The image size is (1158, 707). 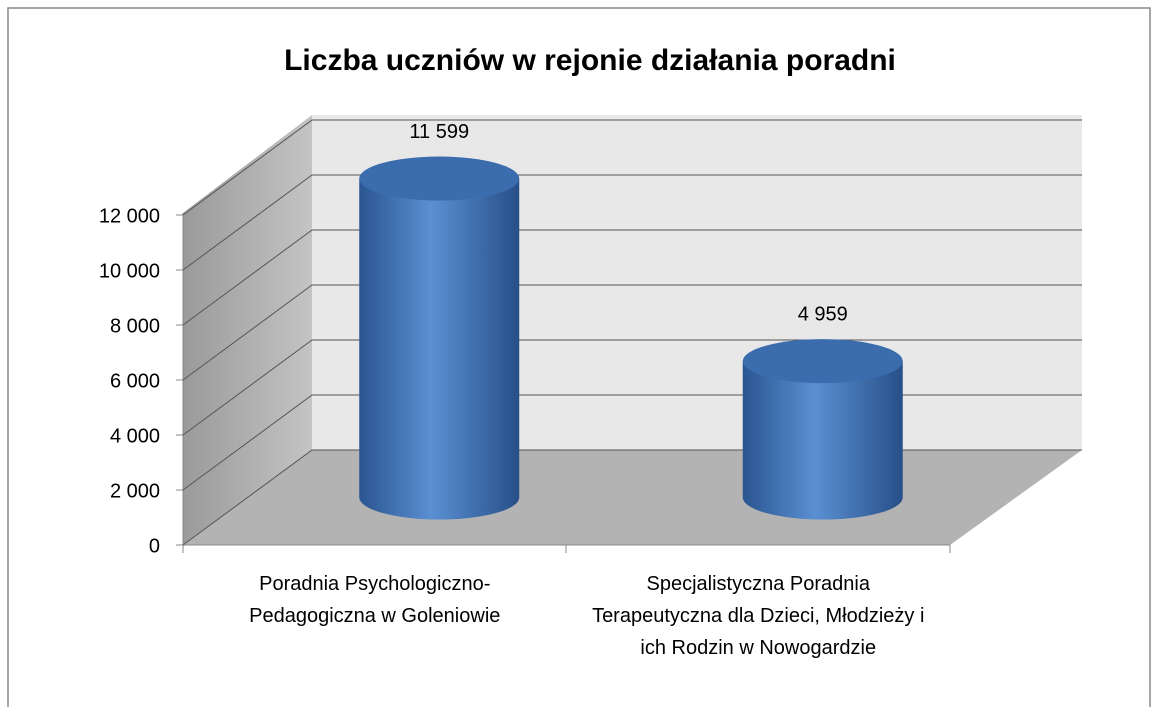 What do you see at coordinates (135, 436) in the screenshot?
I see `y-tick-label: 4 000` at bounding box center [135, 436].